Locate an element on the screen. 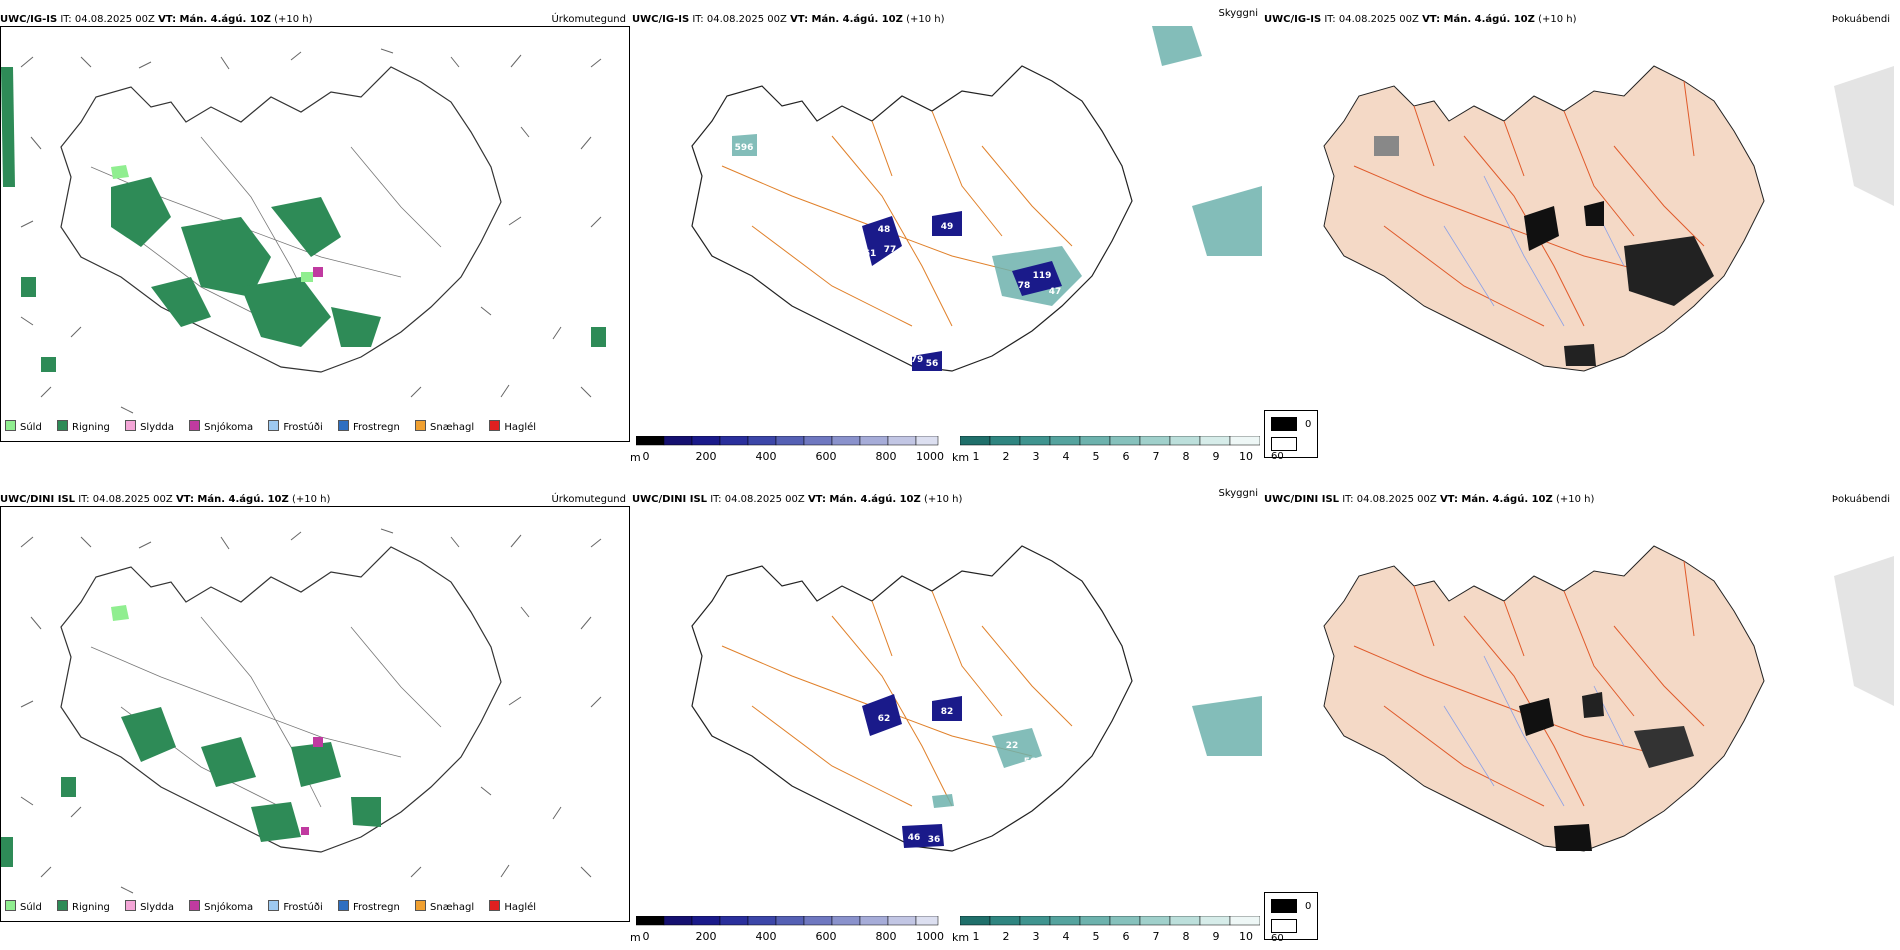 This screenshot has height=950, width=1900. rain-areas is located at coordinates (191, 787).